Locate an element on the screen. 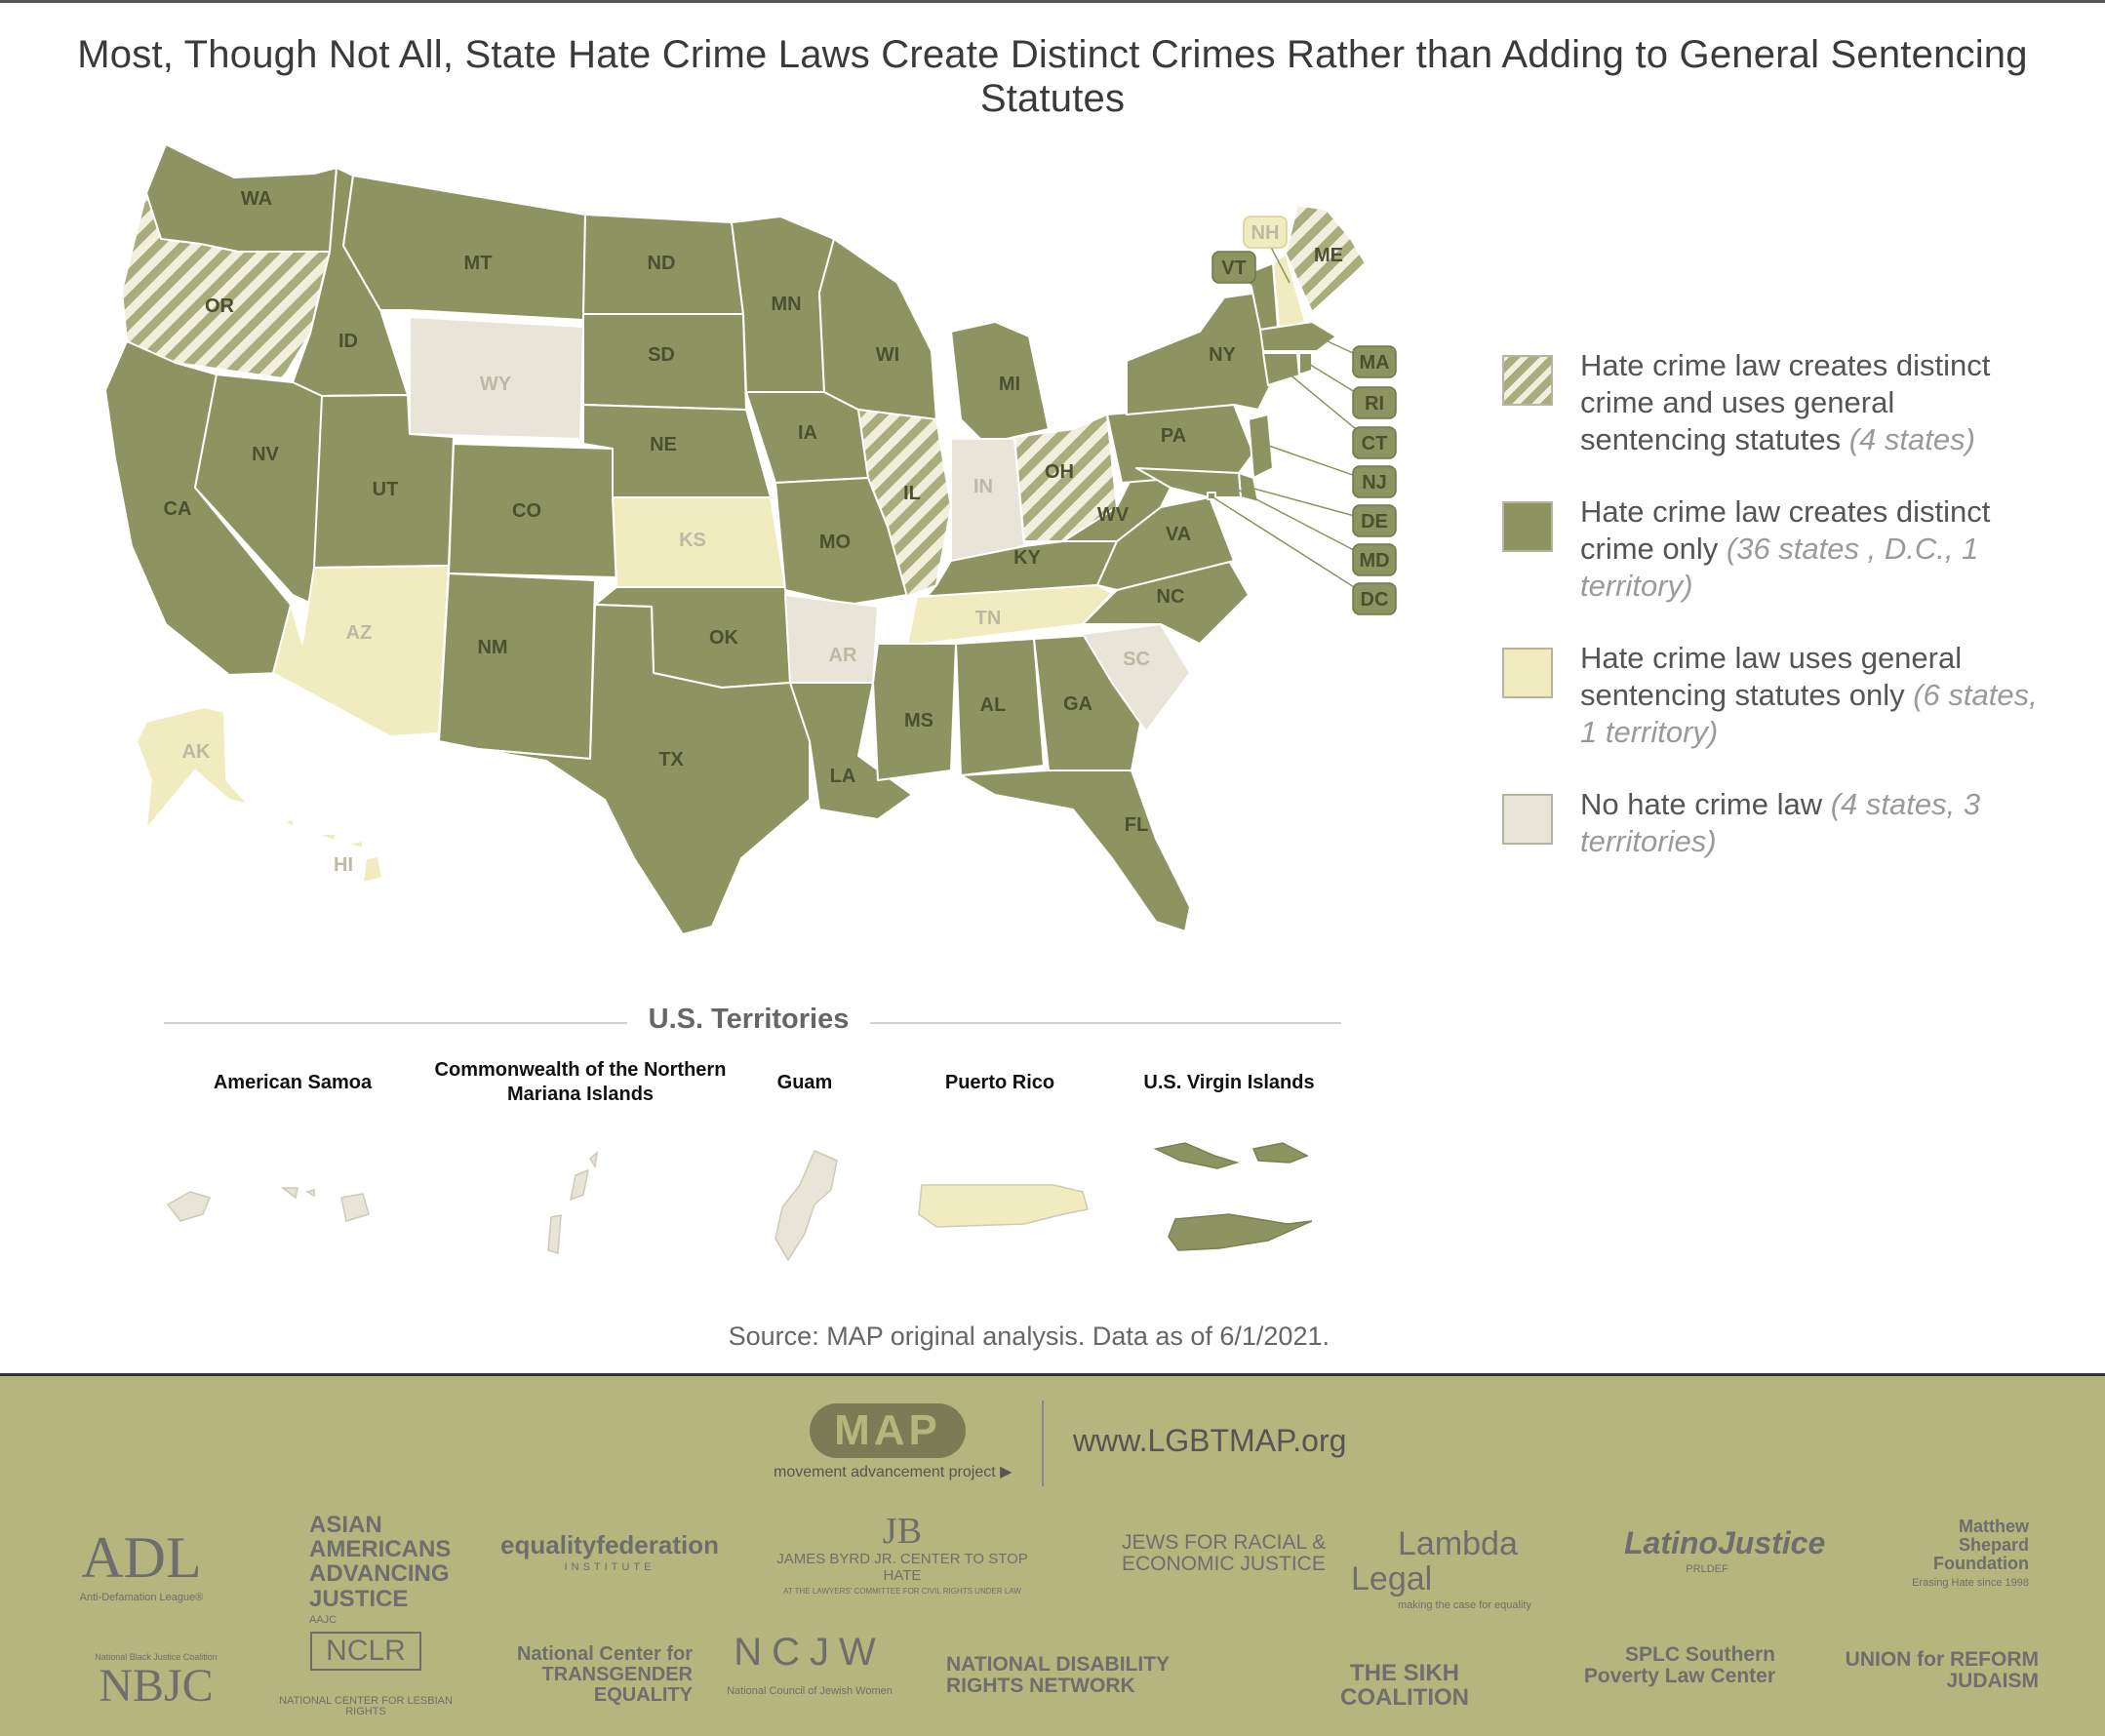 The image size is (2105, 1736). state-ms is located at coordinates (914, 712).